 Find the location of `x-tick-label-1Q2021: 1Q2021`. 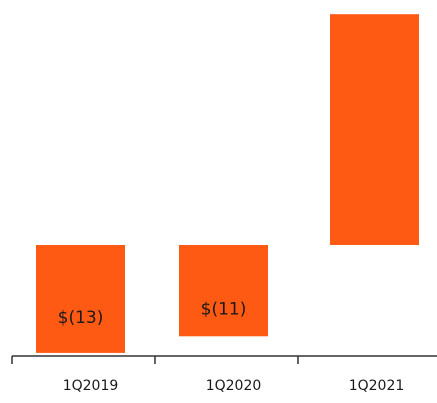

x-tick-label-1Q2021: 1Q2021 is located at coordinates (377, 386).